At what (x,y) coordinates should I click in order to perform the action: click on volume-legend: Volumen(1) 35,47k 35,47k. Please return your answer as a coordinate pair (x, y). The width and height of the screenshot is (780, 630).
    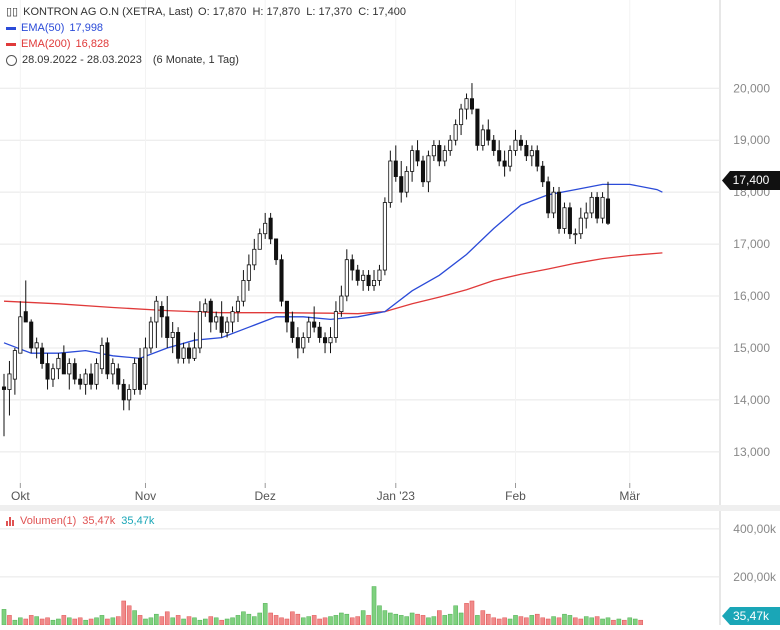
    Looking at the image, I should click on (80, 521).